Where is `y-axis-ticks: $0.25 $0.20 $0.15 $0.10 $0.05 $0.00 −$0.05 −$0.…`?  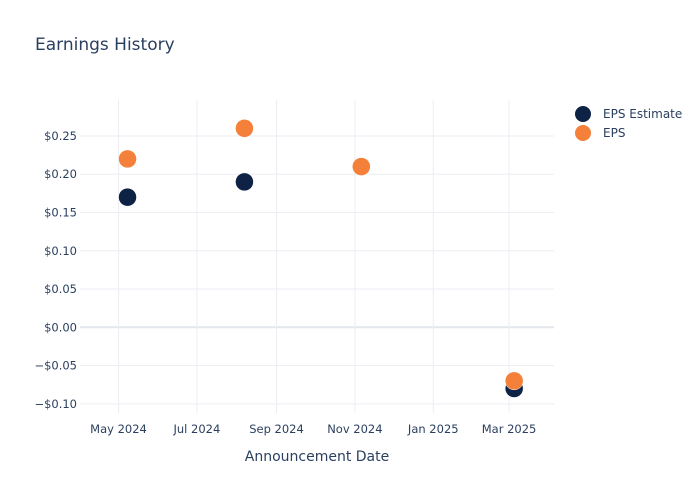 y-axis-ticks: $0.25 $0.20 $0.15 $0.10 $0.05 $0.00 −$0.05 −$0.… is located at coordinates (55, 270).